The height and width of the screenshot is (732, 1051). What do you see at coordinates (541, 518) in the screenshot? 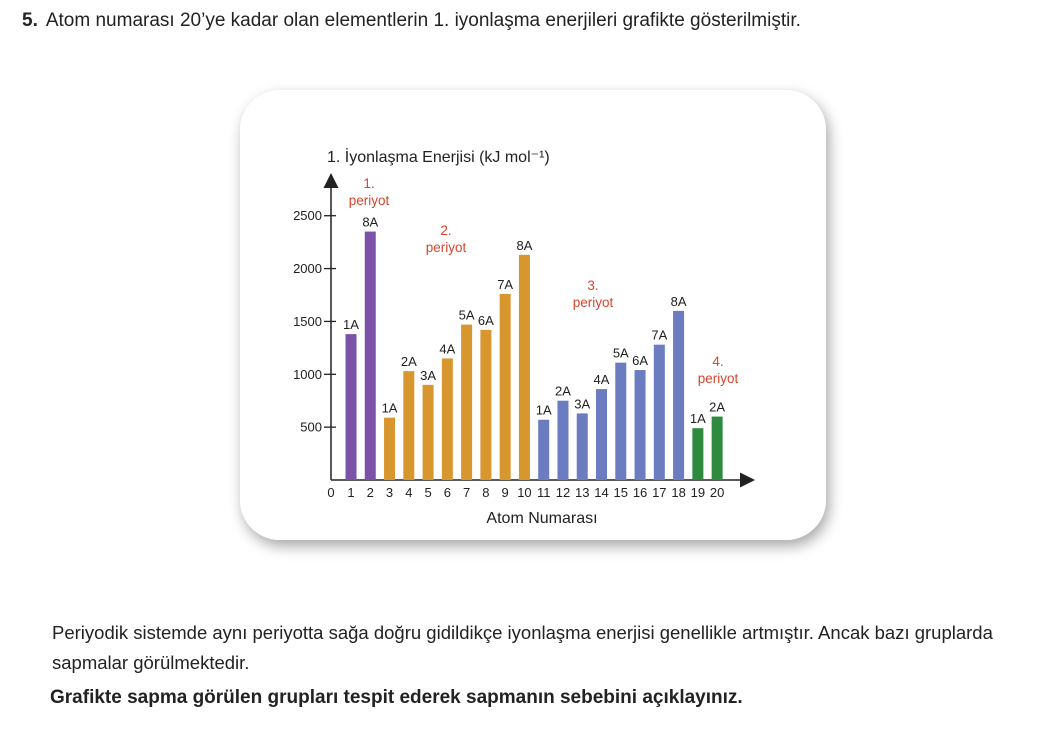
I see `x-axis-title: Atom Numarası` at bounding box center [541, 518].